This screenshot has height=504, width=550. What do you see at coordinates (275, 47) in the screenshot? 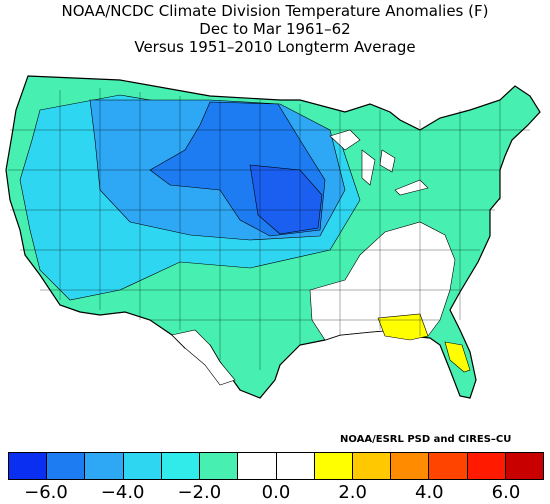
I see `map-title-line-3: Versus 1951–2010 Longterm Average` at bounding box center [275, 47].